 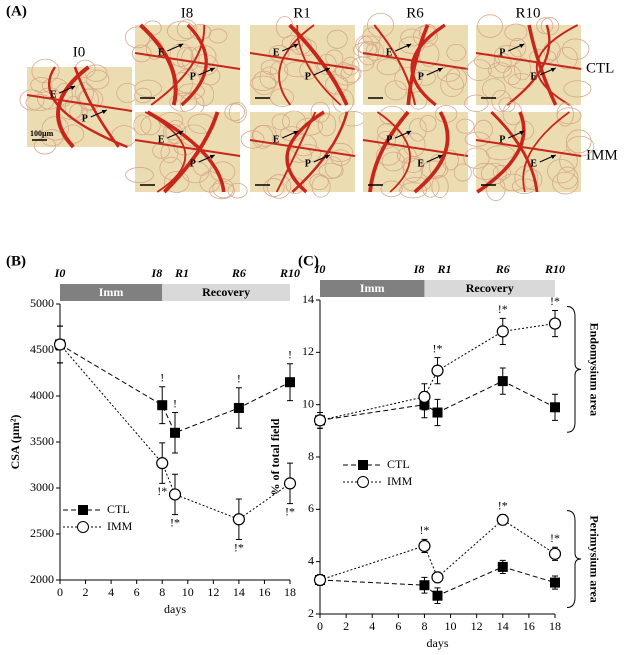 What do you see at coordinates (528, 65) in the screenshot?
I see `micrograph-bg` at bounding box center [528, 65].